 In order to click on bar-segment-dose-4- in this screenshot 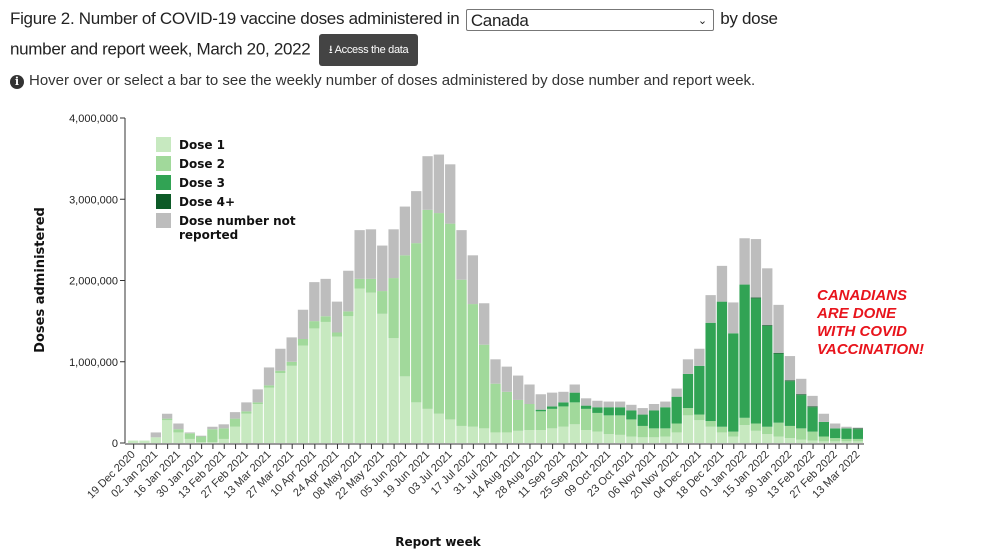, I will do `click(801, 395)`.